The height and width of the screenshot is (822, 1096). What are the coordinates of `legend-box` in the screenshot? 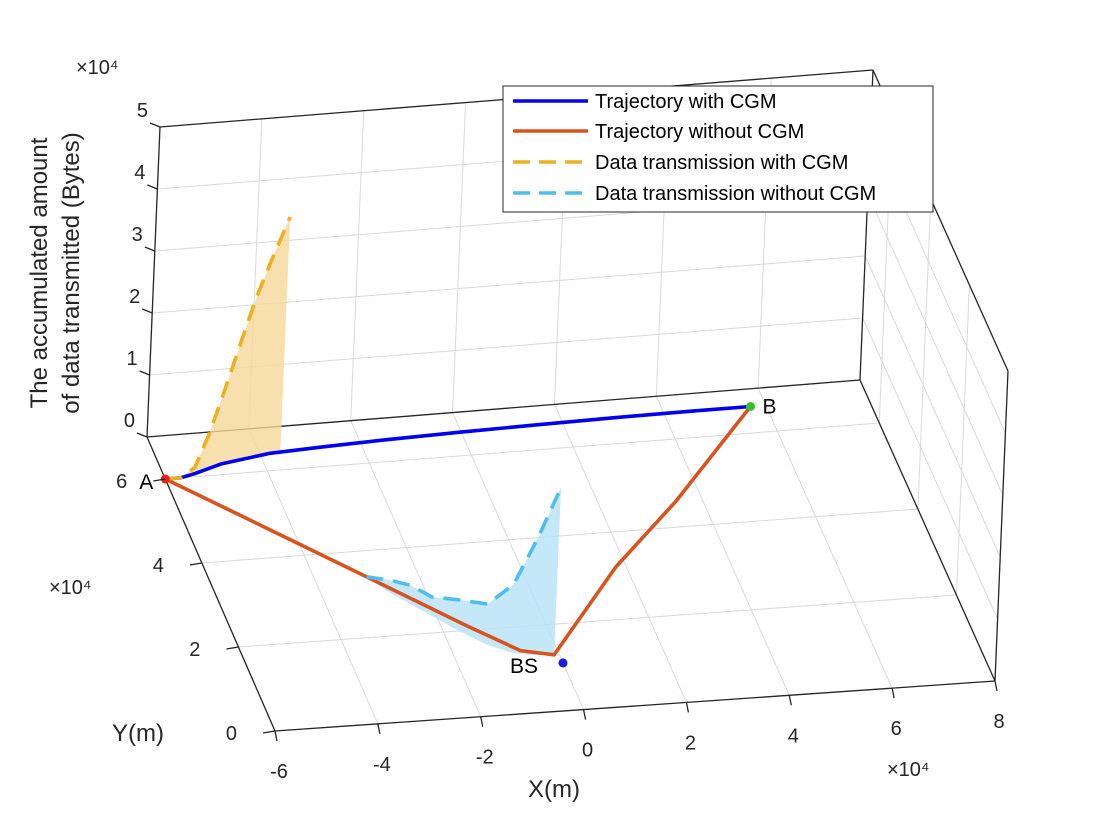 It's located at (718, 149).